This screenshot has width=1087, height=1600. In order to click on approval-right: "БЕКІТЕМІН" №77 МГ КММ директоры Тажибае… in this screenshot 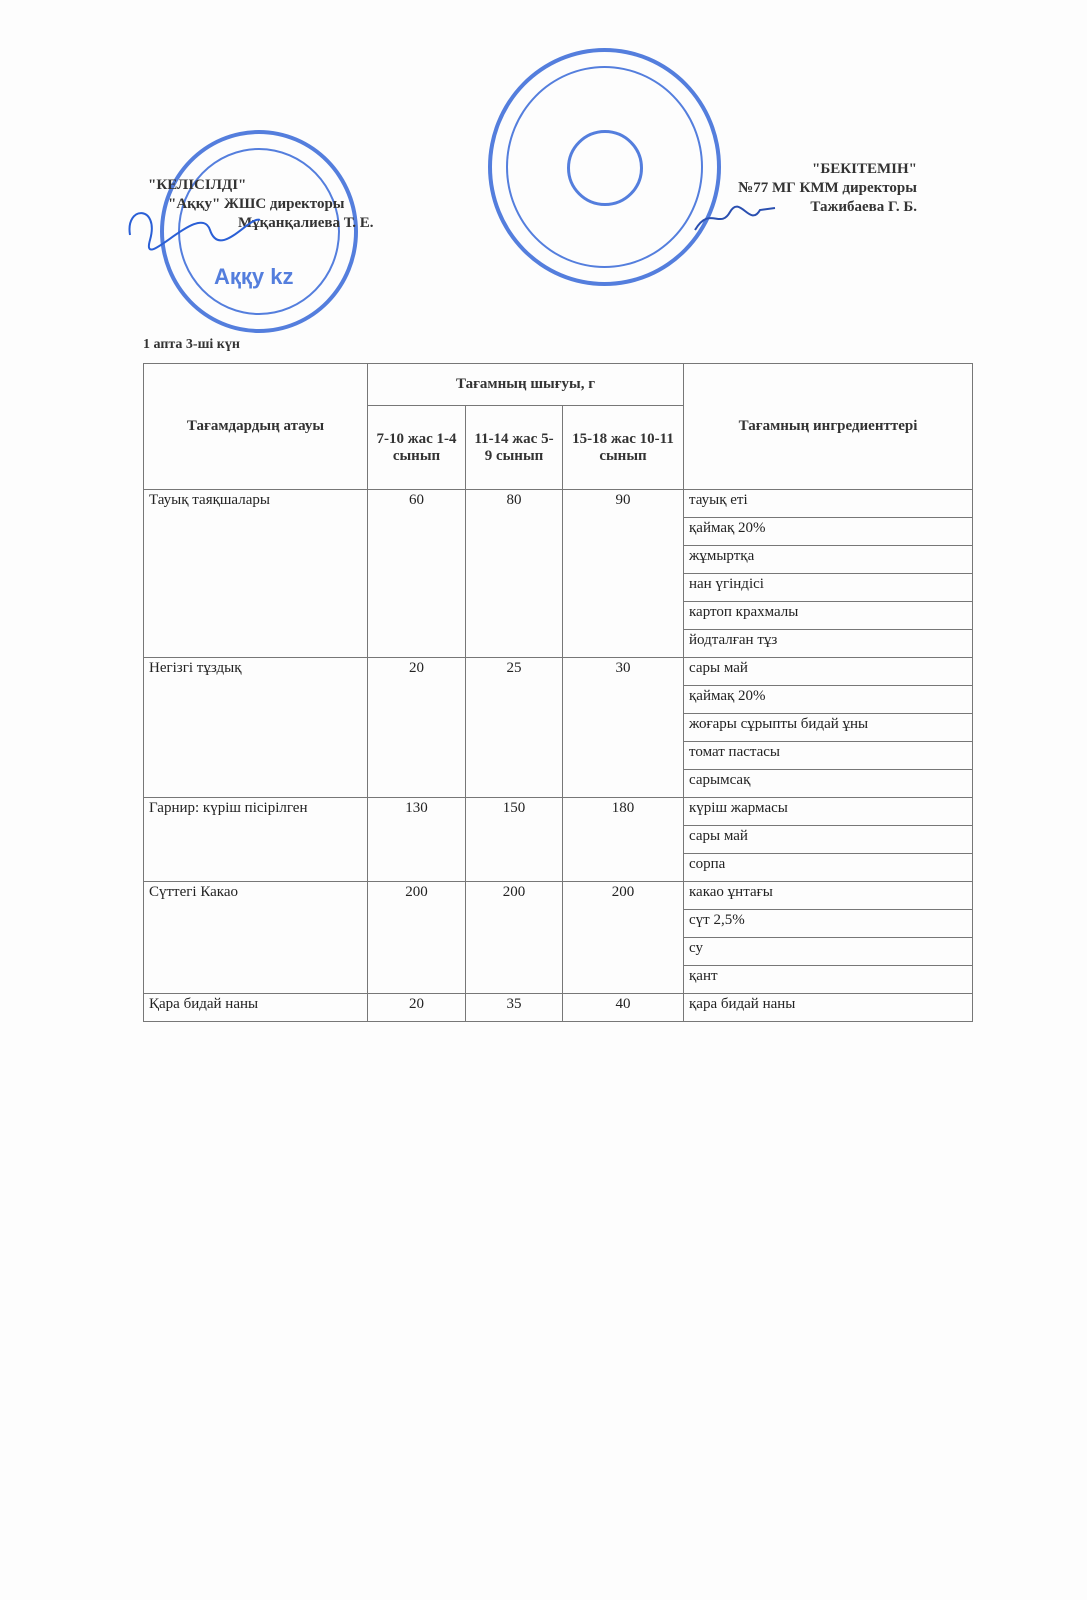, I will do `click(827, 188)`.